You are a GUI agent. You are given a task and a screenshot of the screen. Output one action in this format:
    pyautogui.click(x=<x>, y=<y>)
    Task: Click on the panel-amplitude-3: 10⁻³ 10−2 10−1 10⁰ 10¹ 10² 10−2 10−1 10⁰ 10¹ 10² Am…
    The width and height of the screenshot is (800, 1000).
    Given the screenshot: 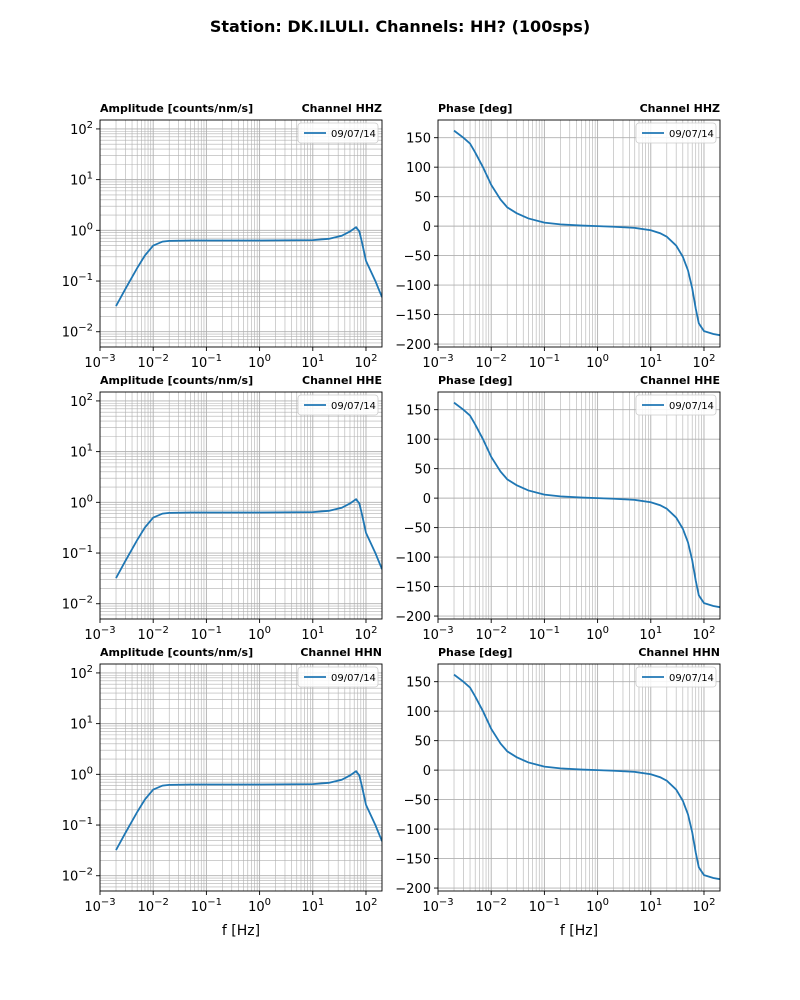 What is the action you would take?
    pyautogui.click(x=222, y=508)
    